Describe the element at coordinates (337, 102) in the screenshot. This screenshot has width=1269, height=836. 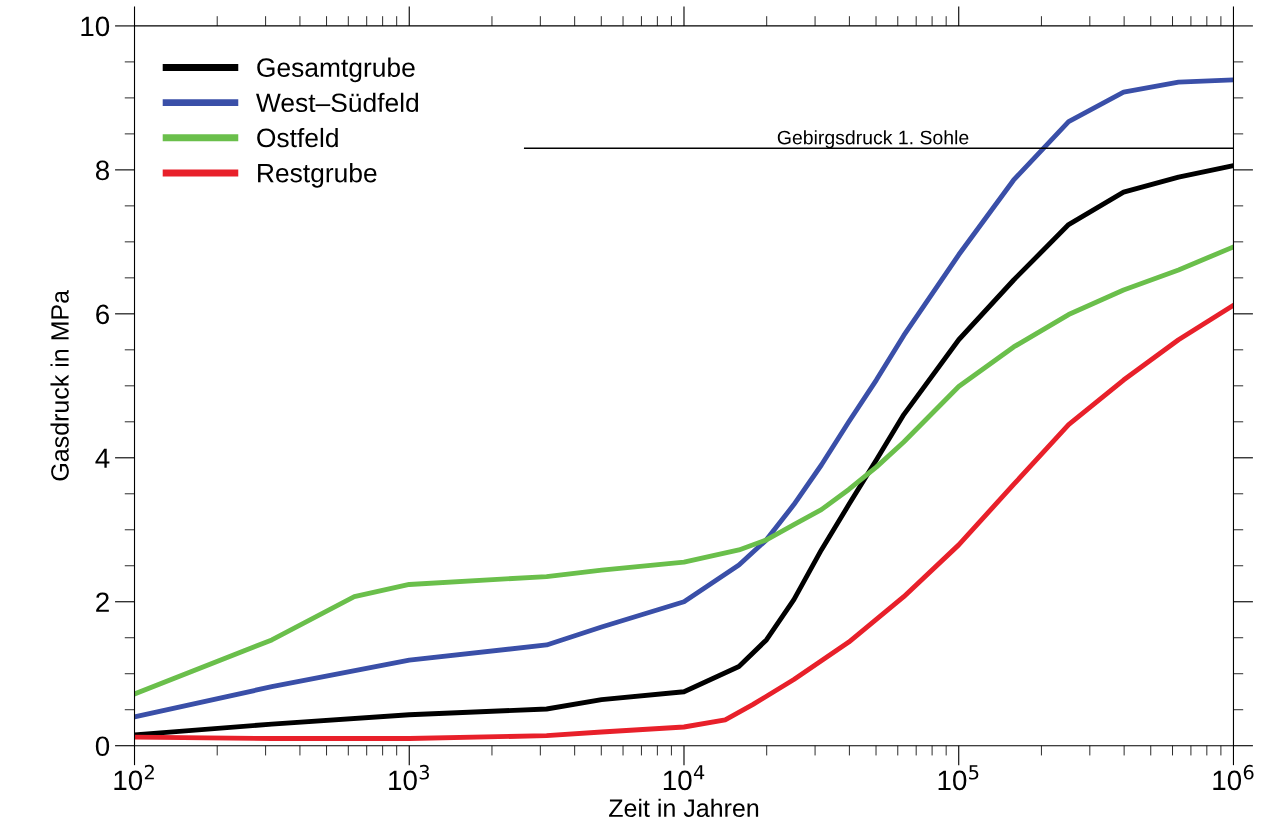
I see `legend-label: West–Südfeld` at that location.